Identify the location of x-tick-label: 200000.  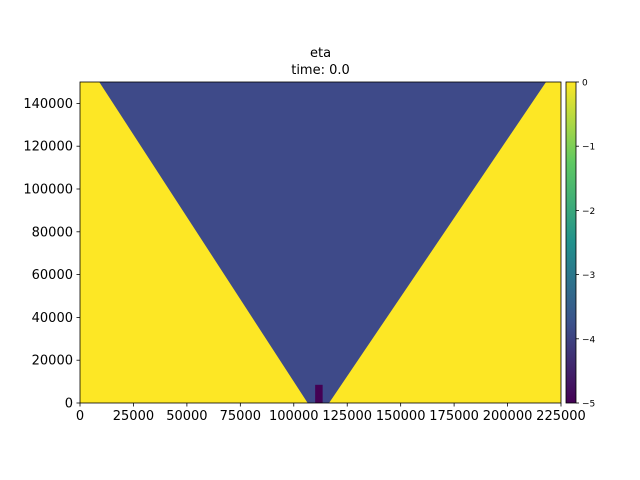
(508, 416).